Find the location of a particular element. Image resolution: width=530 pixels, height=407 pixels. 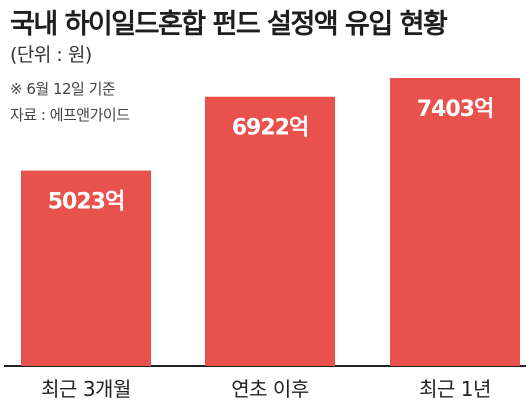

unit-label: (단위 : 원) is located at coordinates (51, 55).